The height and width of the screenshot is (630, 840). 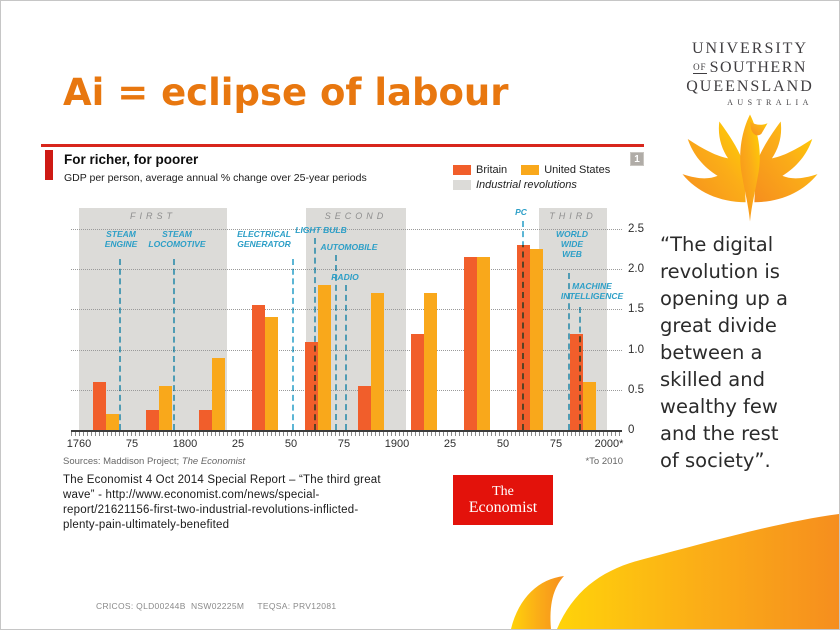 What do you see at coordinates (750, 67) in the screenshot?
I see `usq-logo-line2: OF SOUTHERN` at bounding box center [750, 67].